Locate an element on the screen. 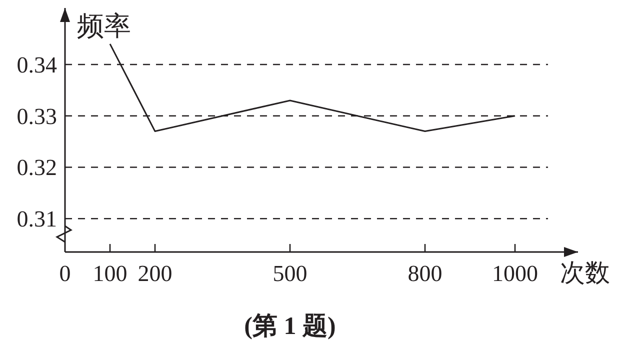 The height and width of the screenshot is (346, 634). y-axis-title: 频率 is located at coordinates (104, 26).